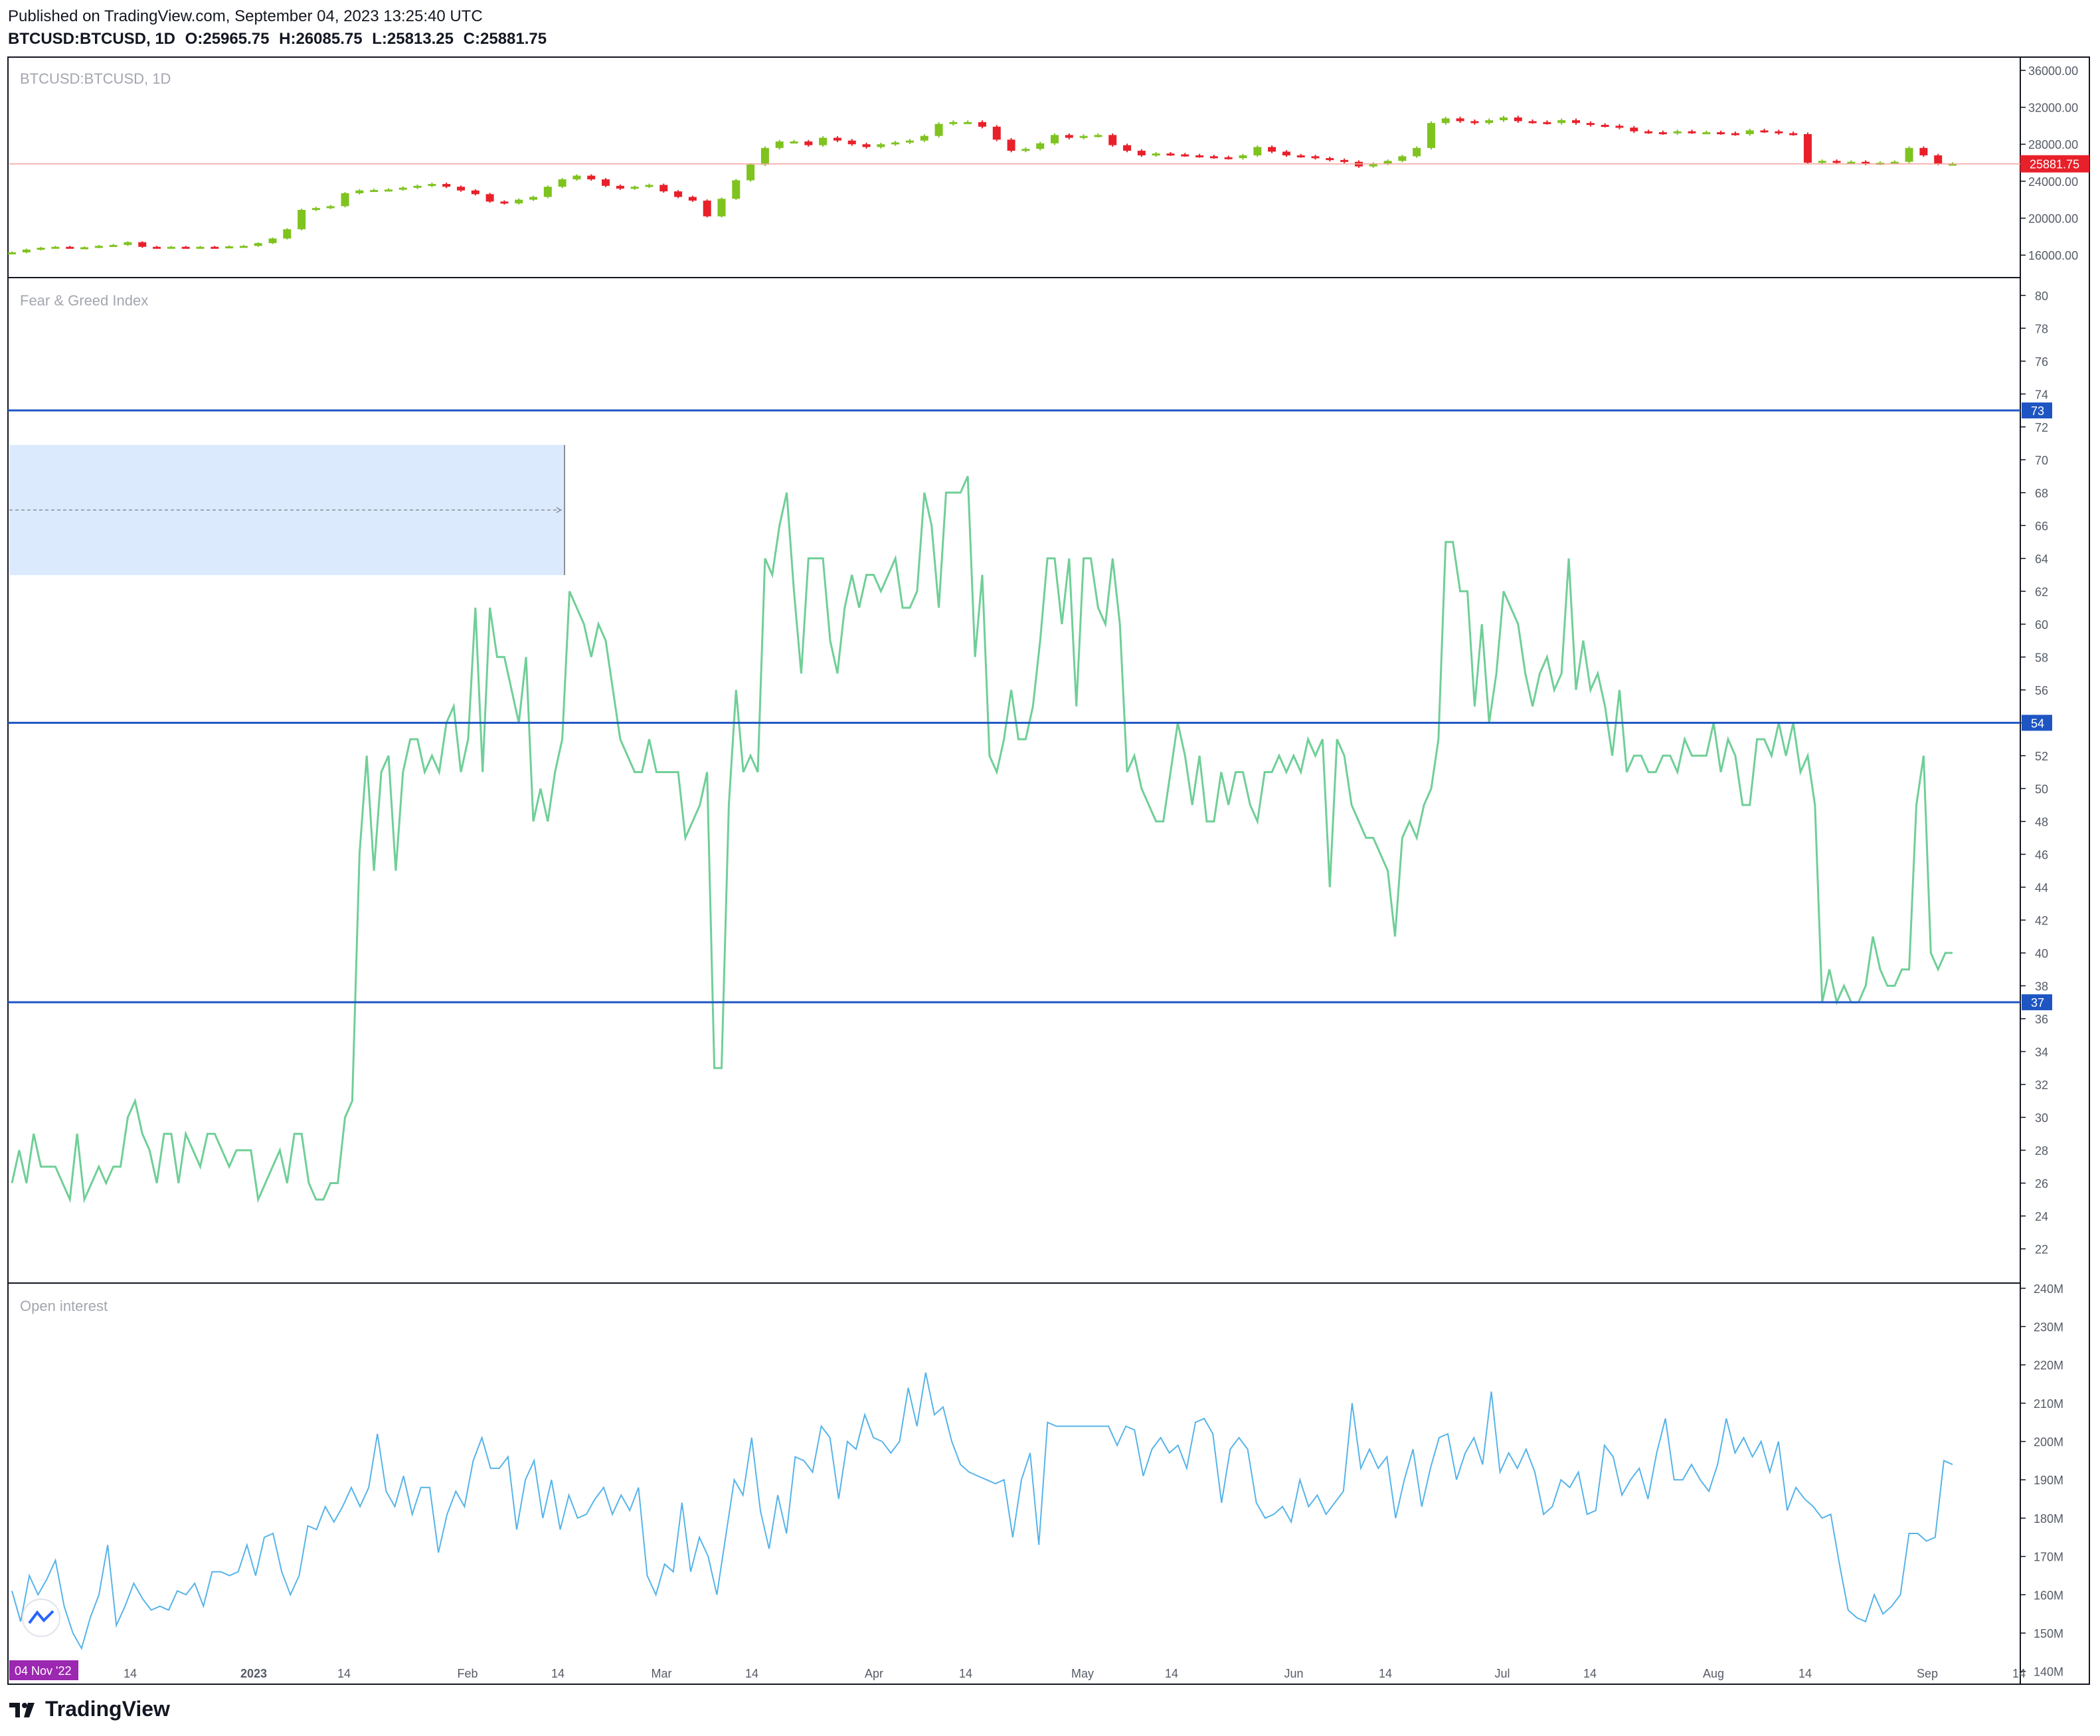 This screenshot has height=1736, width=2100. I want to click on ohlc-high: H:26085.75, so click(321, 39).